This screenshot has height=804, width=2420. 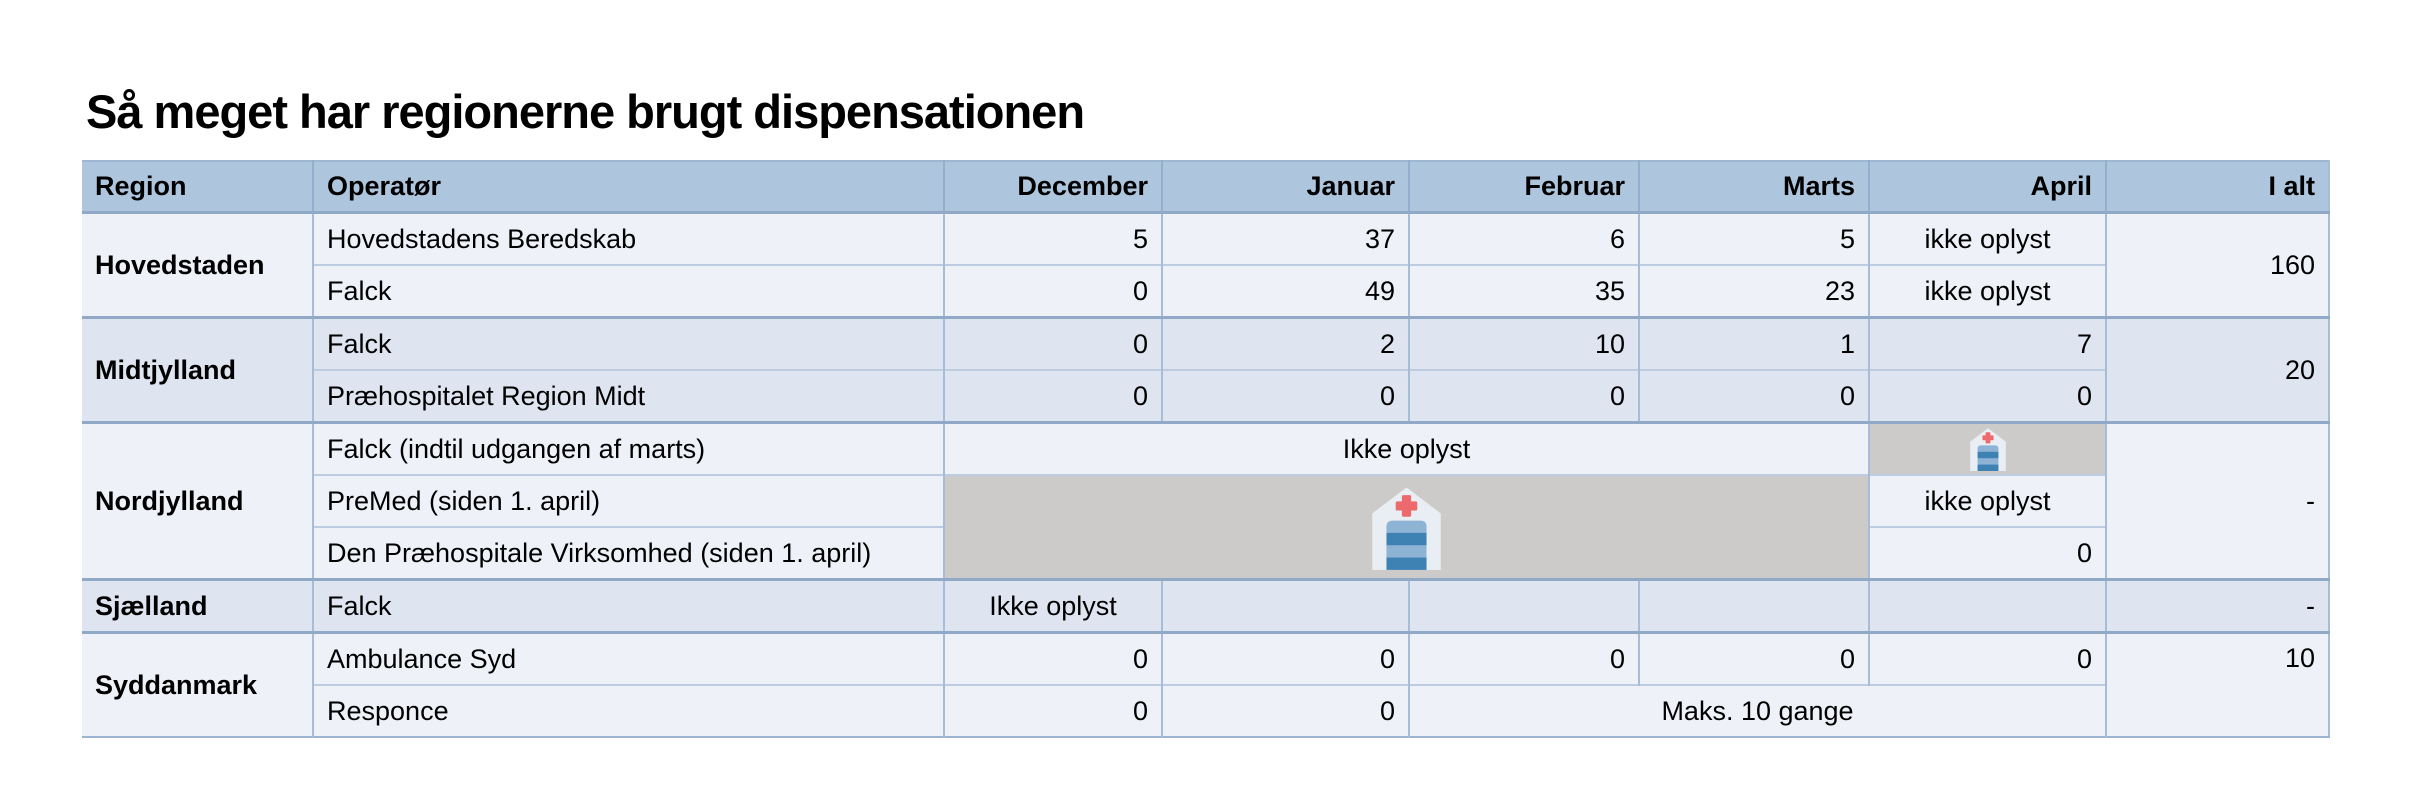 What do you see at coordinates (2217, 369) in the screenshot?
I see `total-cell: 20` at bounding box center [2217, 369].